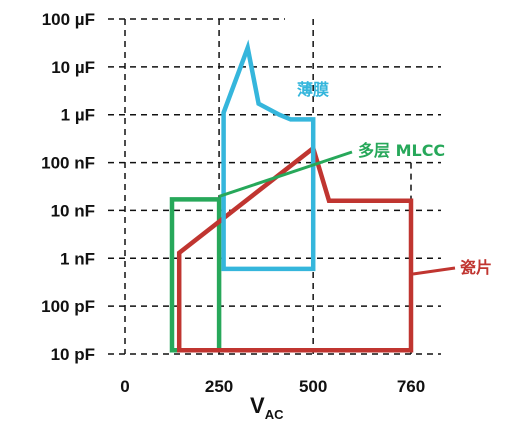  Describe the element at coordinates (411, 386) in the screenshot. I see `x-tick-label: 760` at that location.